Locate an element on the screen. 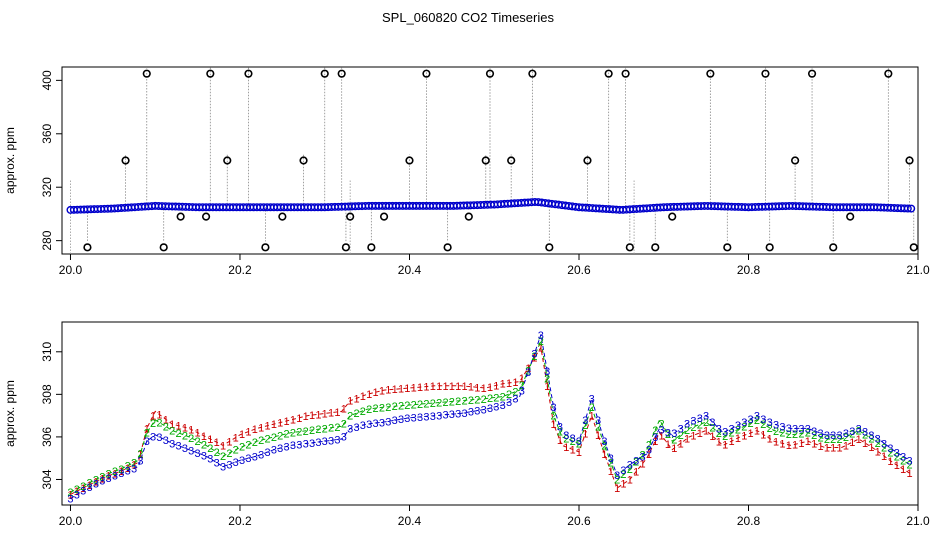 This screenshot has width=936, height=540. baseline-point is located at coordinates (907, 208).